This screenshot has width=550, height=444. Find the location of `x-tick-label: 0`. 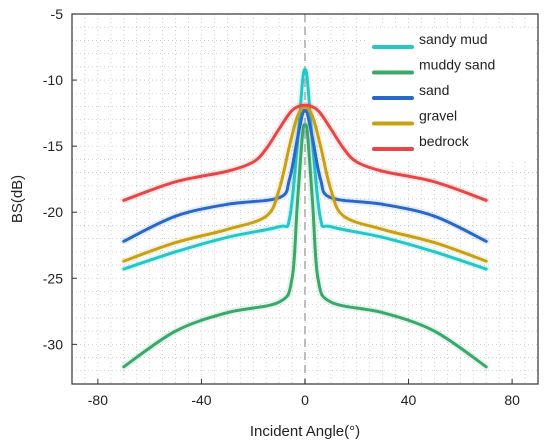

x-tick-label: 0 is located at coordinates (305, 400).